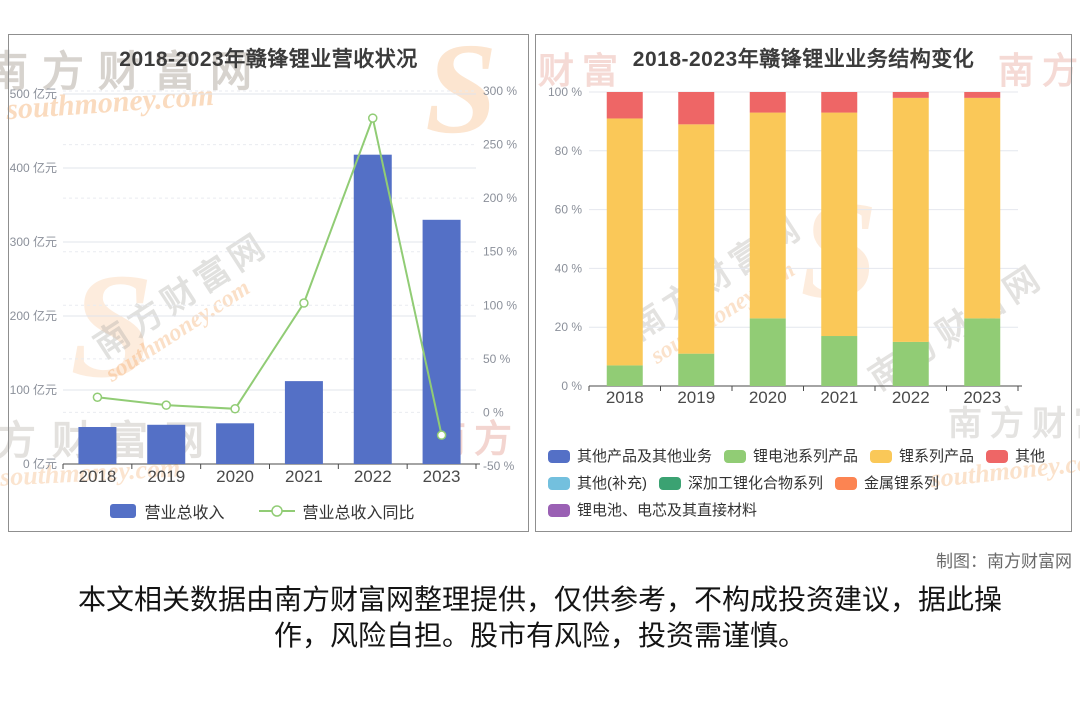 The width and height of the screenshot is (1080, 720). I want to click on revenue-chart-title: 2018-2023年赣锋锂业营收状况, so click(268, 59).